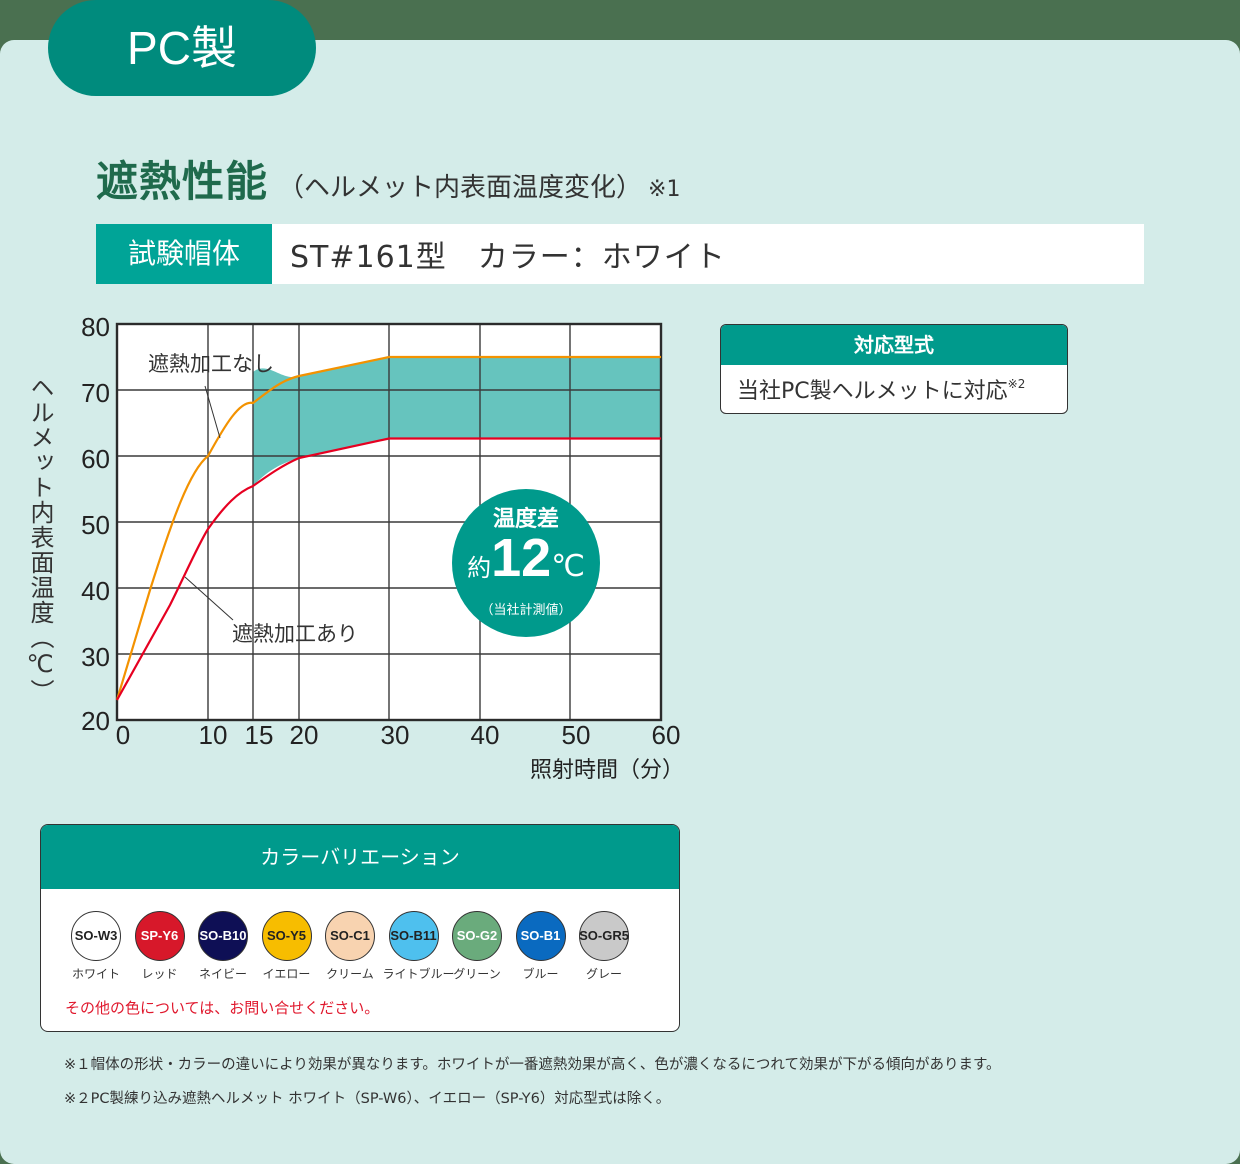 The width and height of the screenshot is (1240, 1164). Describe the element at coordinates (211, 364) in the screenshot. I see `series-label-no-treatment: 遮熱加工なし` at that location.